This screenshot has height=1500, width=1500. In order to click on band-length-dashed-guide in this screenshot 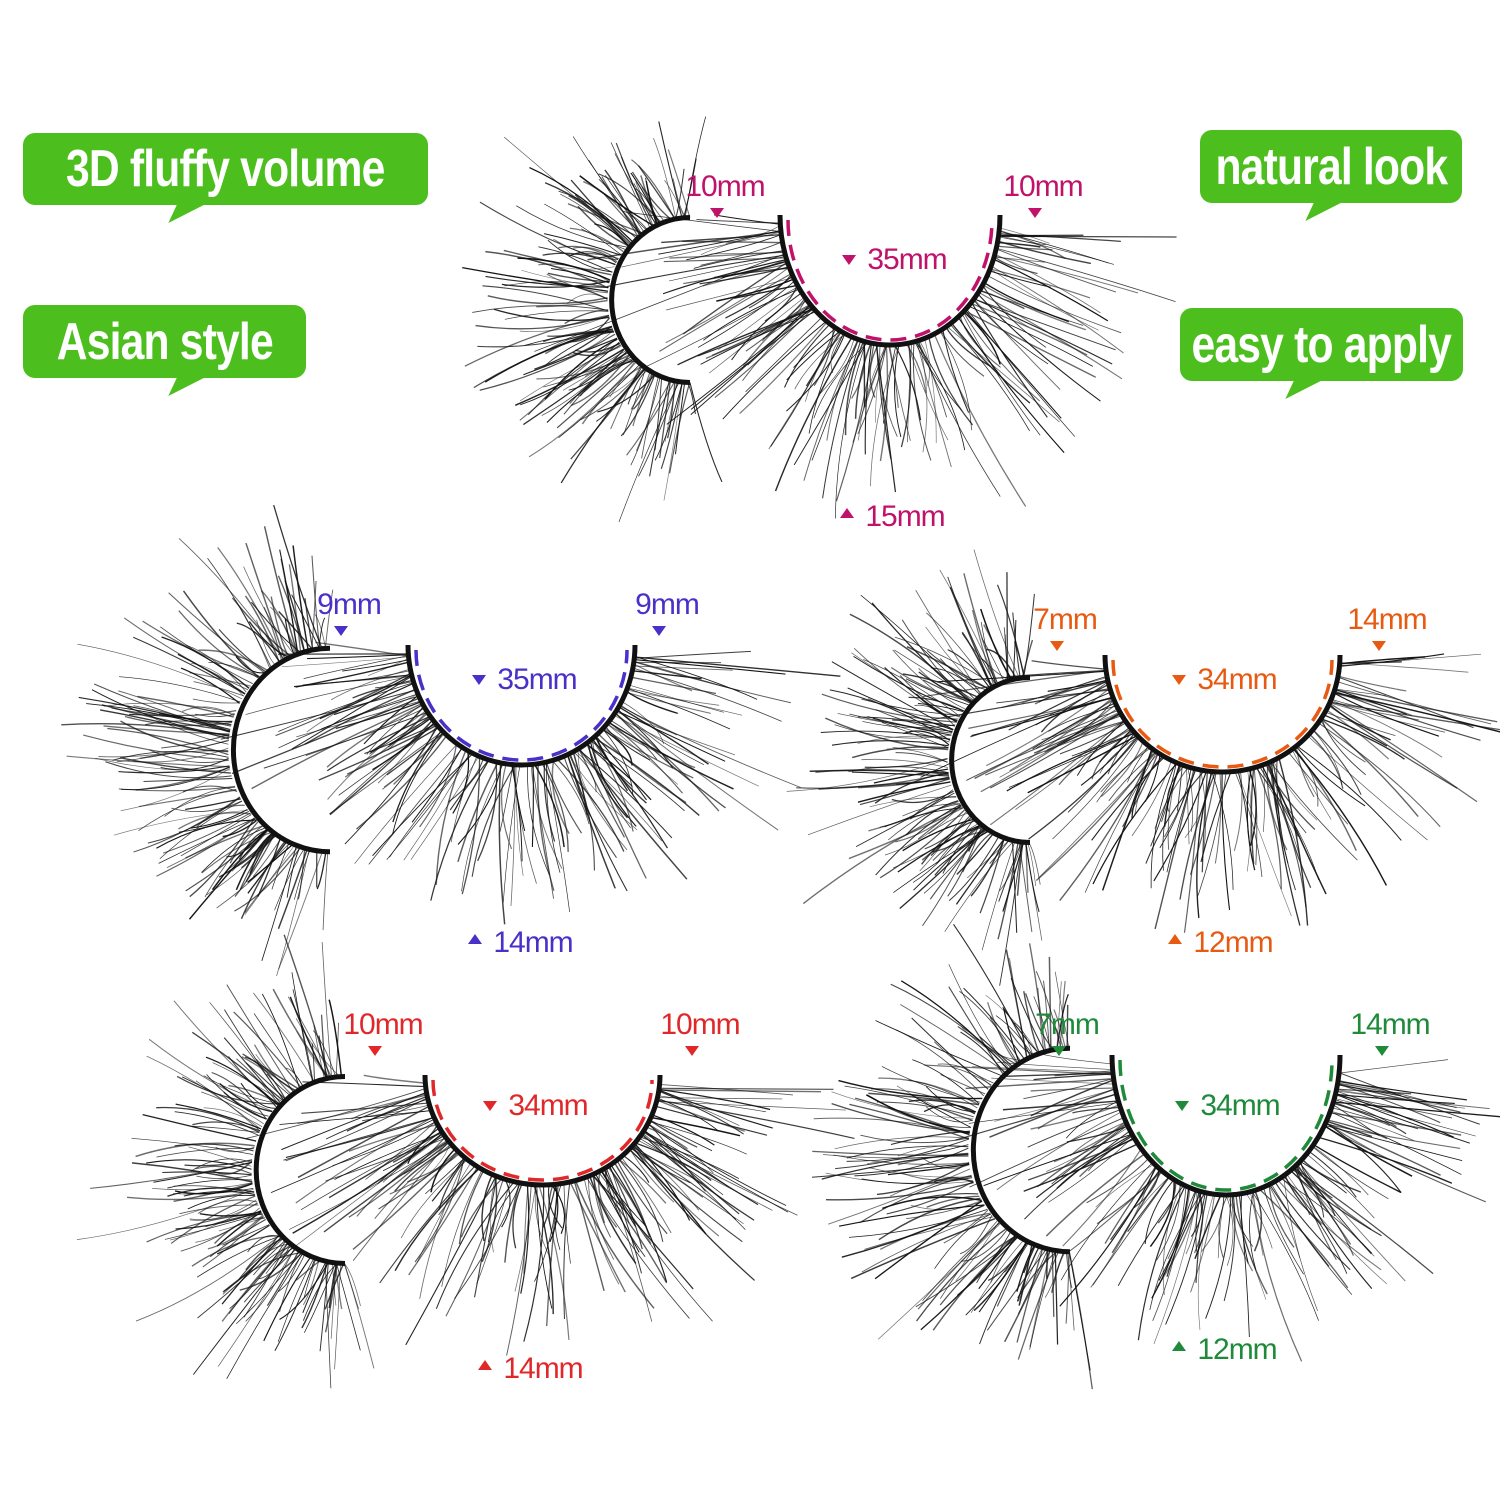, I will do `click(1222, 714)`.